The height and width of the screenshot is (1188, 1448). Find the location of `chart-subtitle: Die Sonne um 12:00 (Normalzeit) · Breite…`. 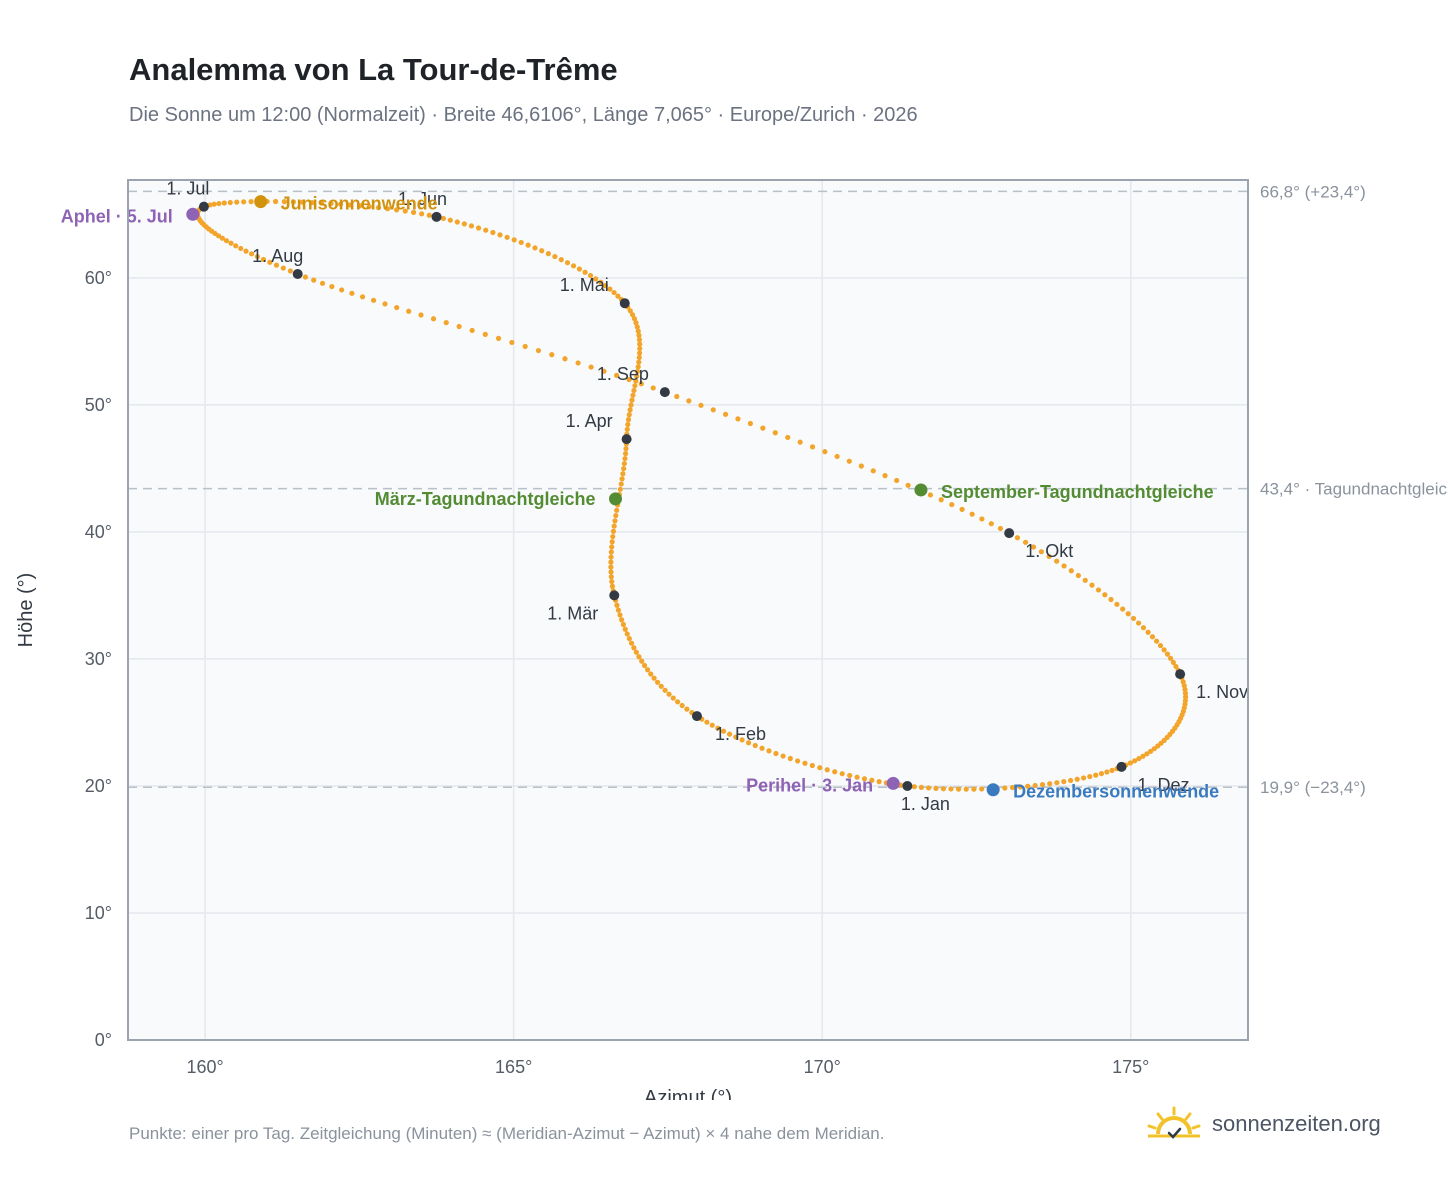

chart-subtitle: Die Sonne um 12:00 (Normalzeit) · Breite… is located at coordinates (523, 115).